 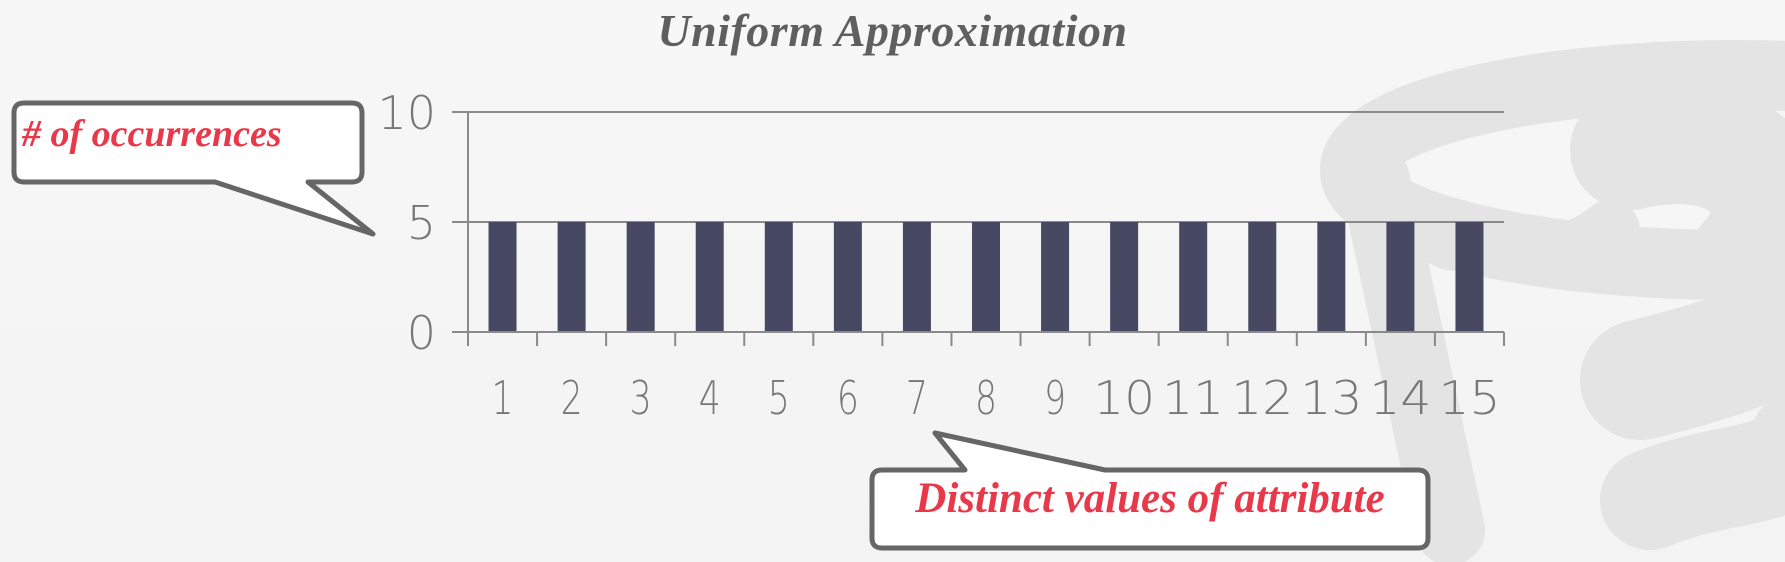 What do you see at coordinates (710, 398) in the screenshot?
I see `x-tick-label: 4` at bounding box center [710, 398].